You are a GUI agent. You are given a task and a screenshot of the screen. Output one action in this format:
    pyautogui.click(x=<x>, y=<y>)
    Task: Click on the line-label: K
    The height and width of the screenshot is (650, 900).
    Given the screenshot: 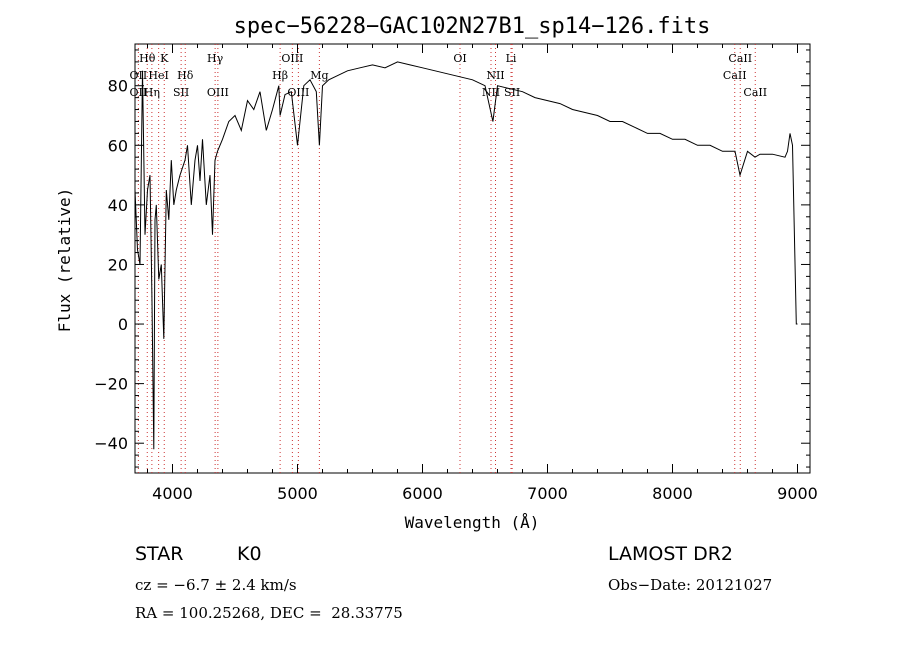 What is the action you would take?
    pyautogui.click(x=164, y=58)
    